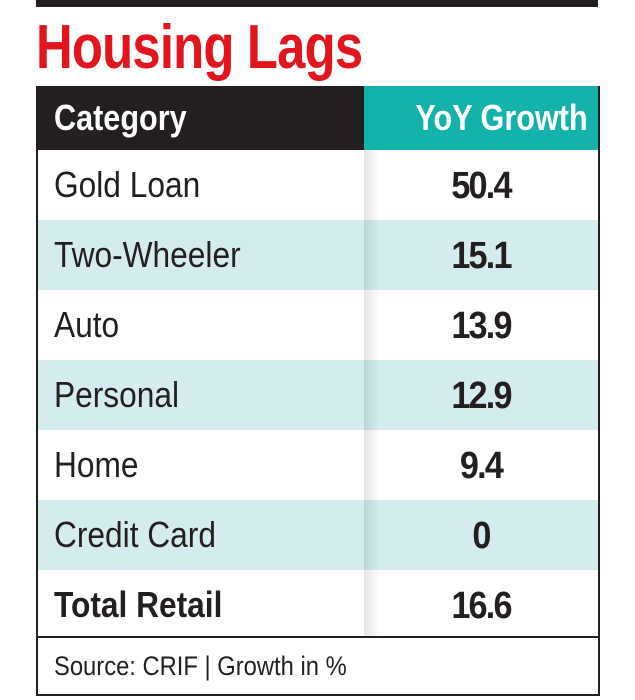 Image resolution: width=635 pixels, height=700 pixels. I want to click on table-row: Personal 12.9, so click(318, 395).